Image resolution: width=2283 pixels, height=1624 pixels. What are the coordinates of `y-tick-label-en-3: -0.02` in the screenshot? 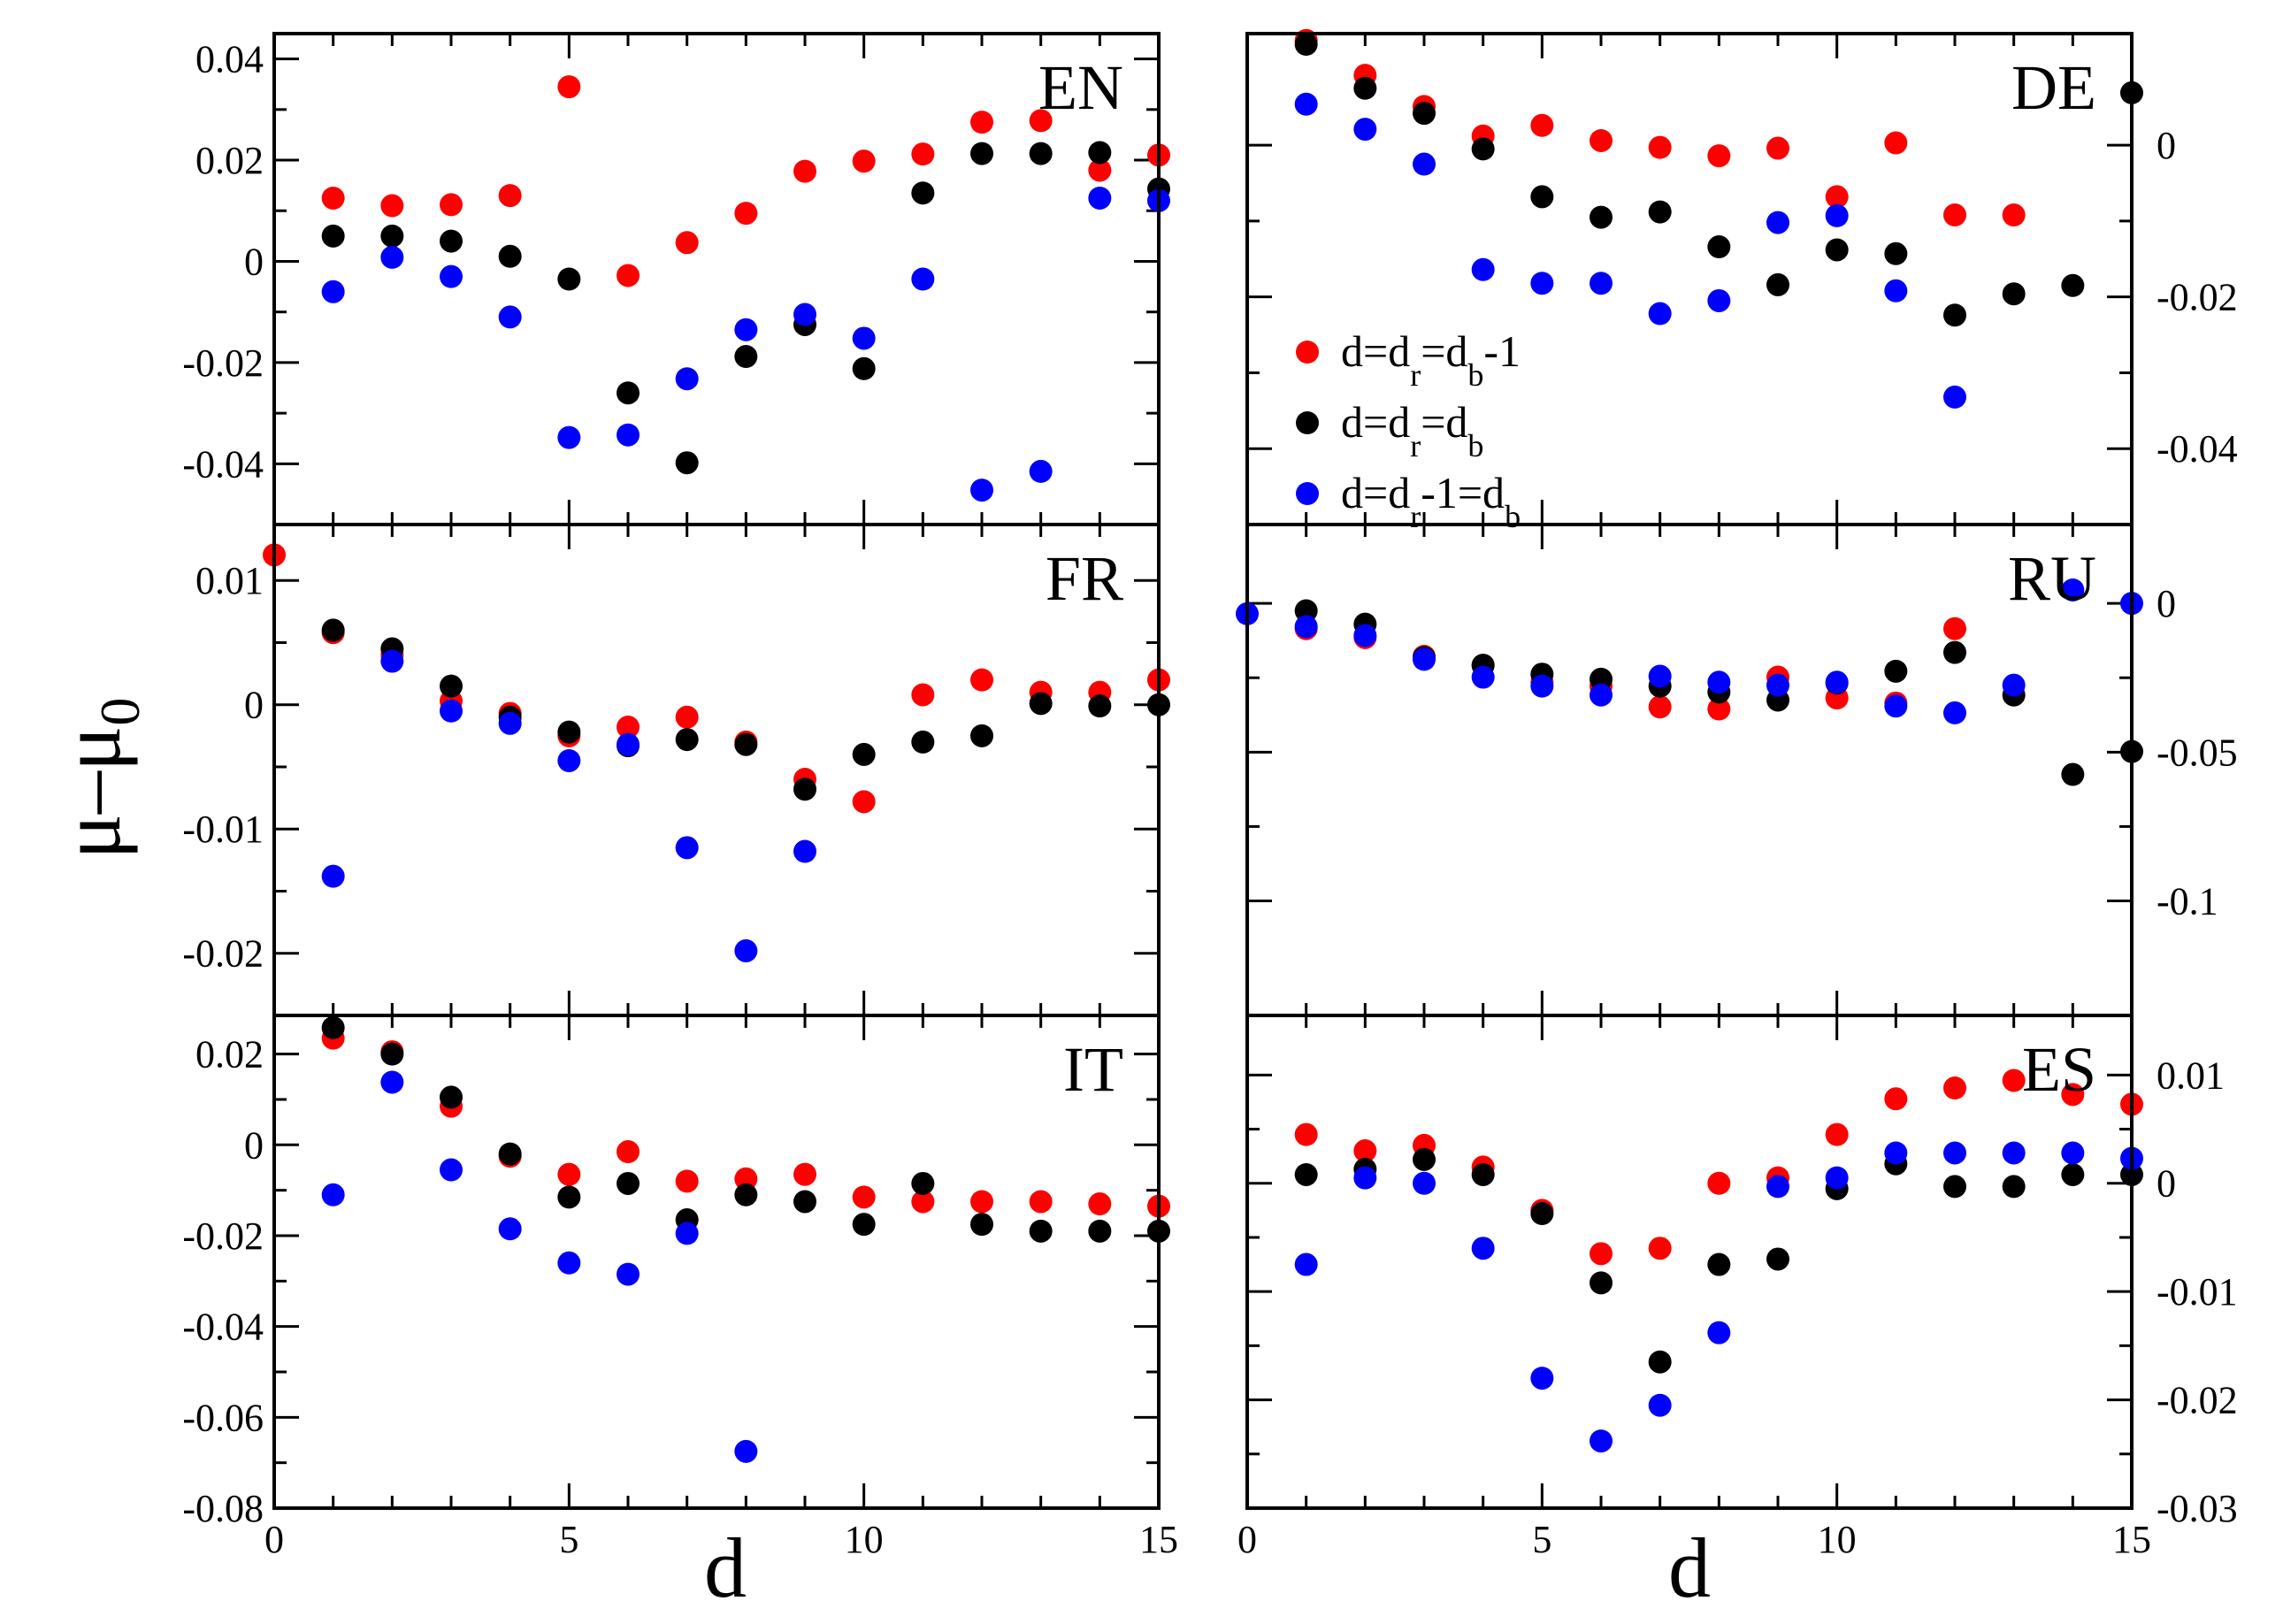 It's located at (223, 363).